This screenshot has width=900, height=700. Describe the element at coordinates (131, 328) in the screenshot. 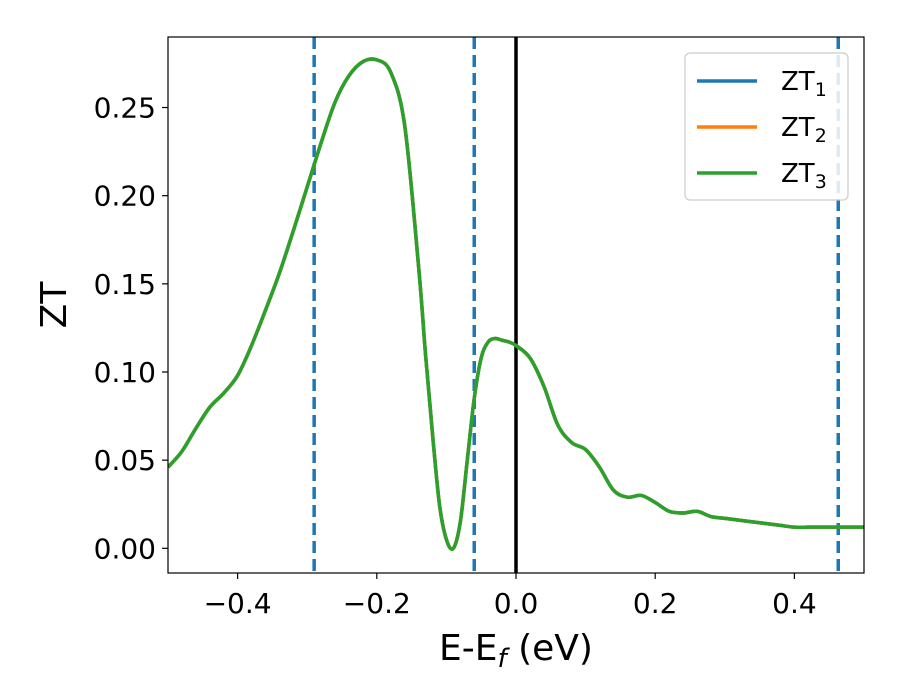

I see `y-axis: 0.00 0.05 0.10 0.15 0.20 0.25` at that location.